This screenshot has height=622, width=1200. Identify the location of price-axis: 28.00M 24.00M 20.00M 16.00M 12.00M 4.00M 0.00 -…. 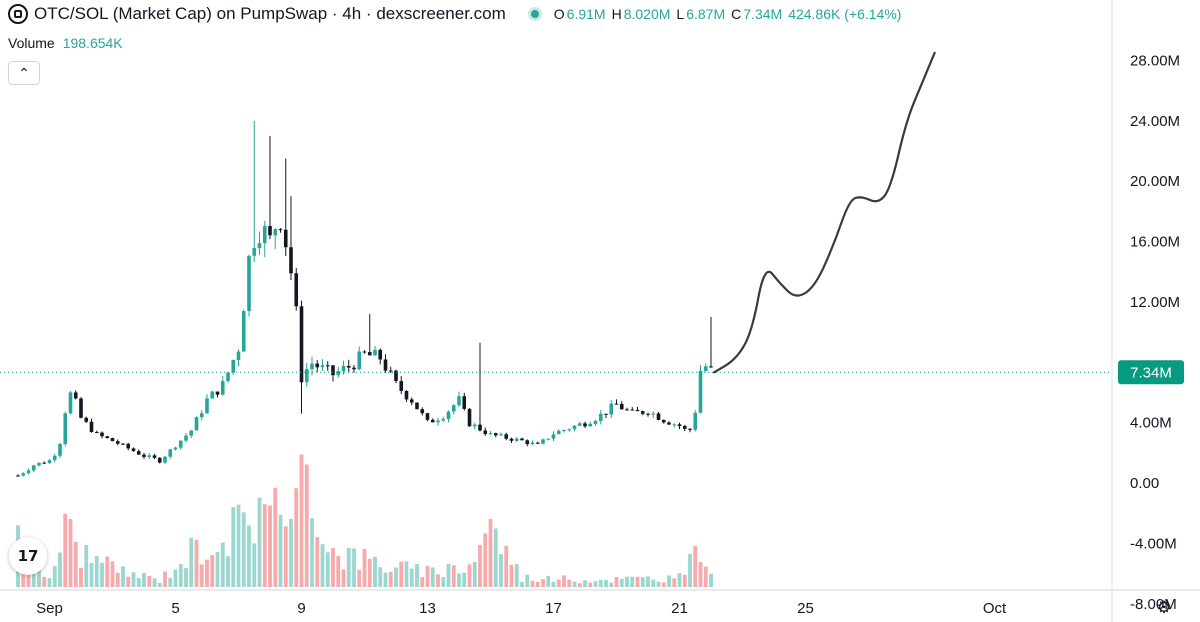
(1155, 332).